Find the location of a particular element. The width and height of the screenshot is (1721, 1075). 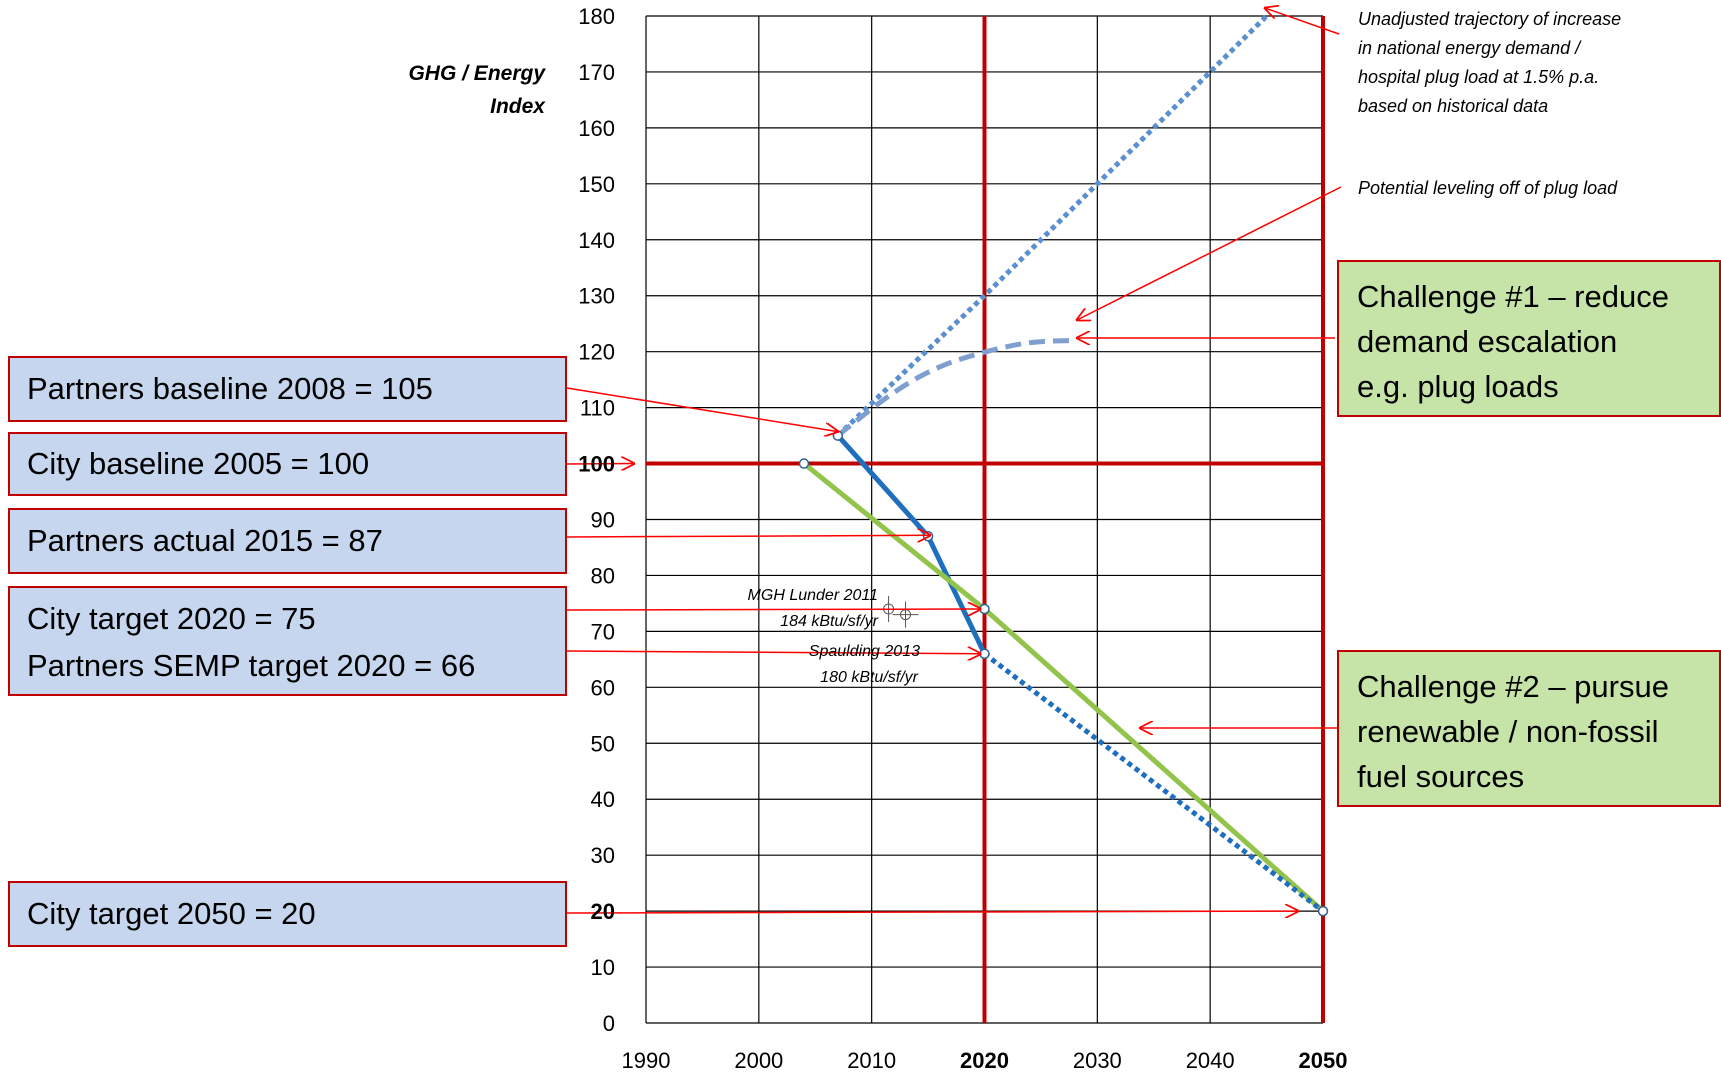

reference-point-label-line: Spaulding 2013 is located at coordinates (864, 651).